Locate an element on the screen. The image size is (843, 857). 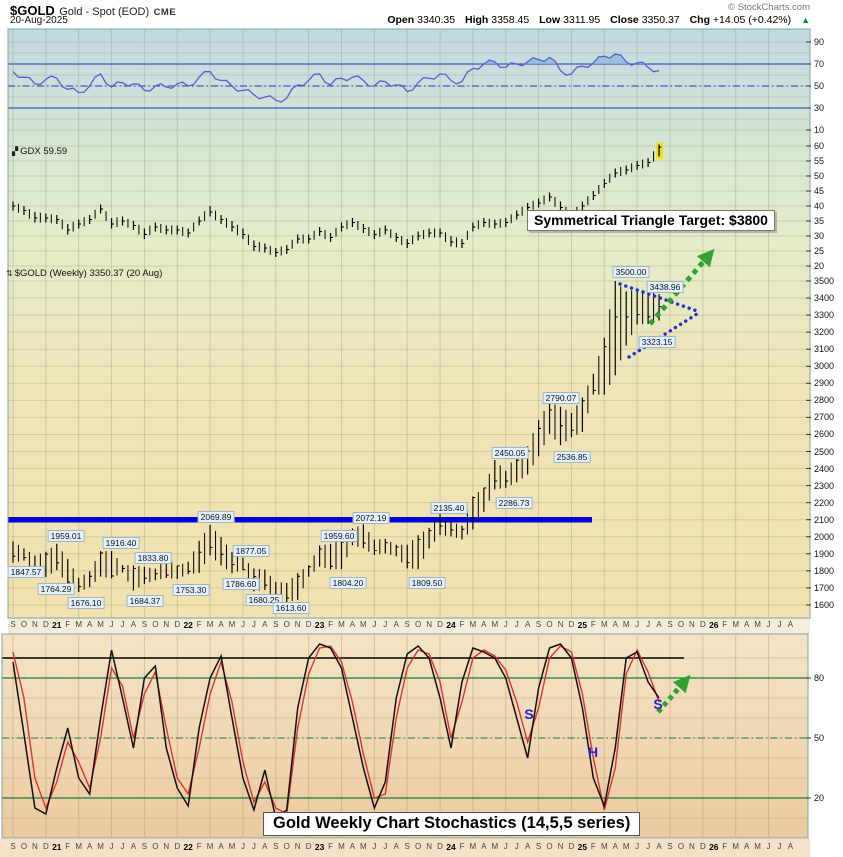
gdx-pane-label: ▞ GDX 59.59 is located at coordinates (39, 151).